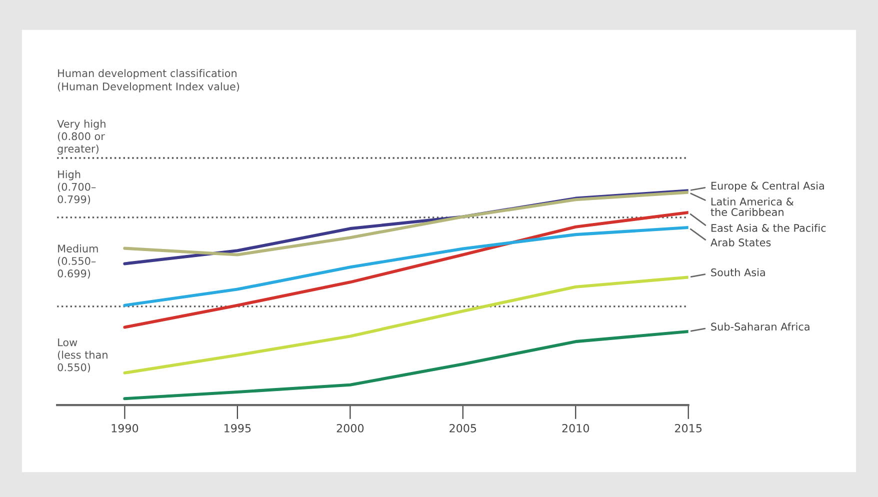 This screenshot has height=497, width=878. Describe the element at coordinates (576, 428) in the screenshot. I see `x-tick-label: 2010` at that location.